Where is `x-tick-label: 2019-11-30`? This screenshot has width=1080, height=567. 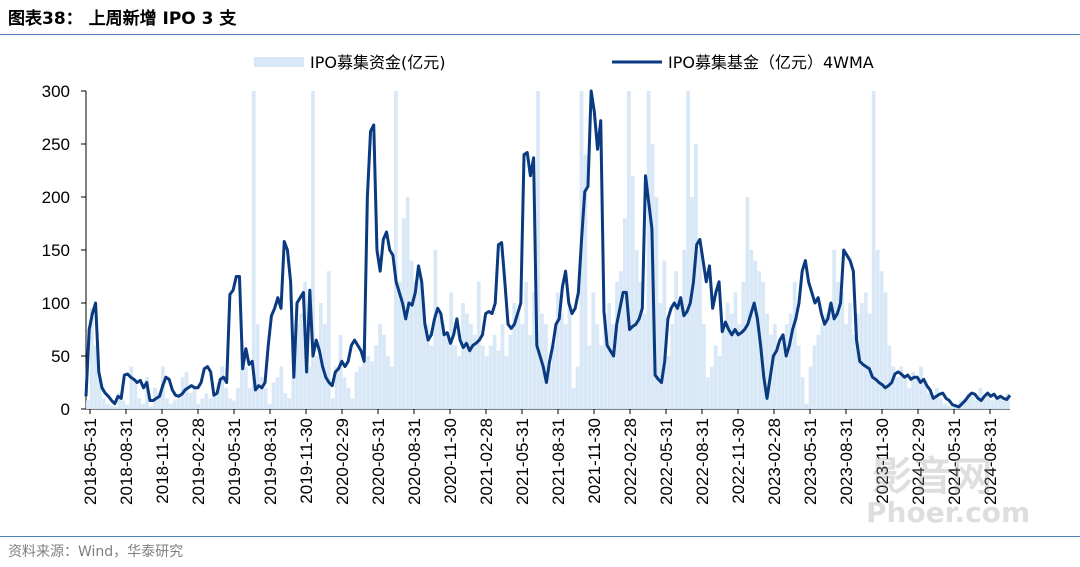
x-tick-label: 2019-11-30 is located at coordinates (306, 461).